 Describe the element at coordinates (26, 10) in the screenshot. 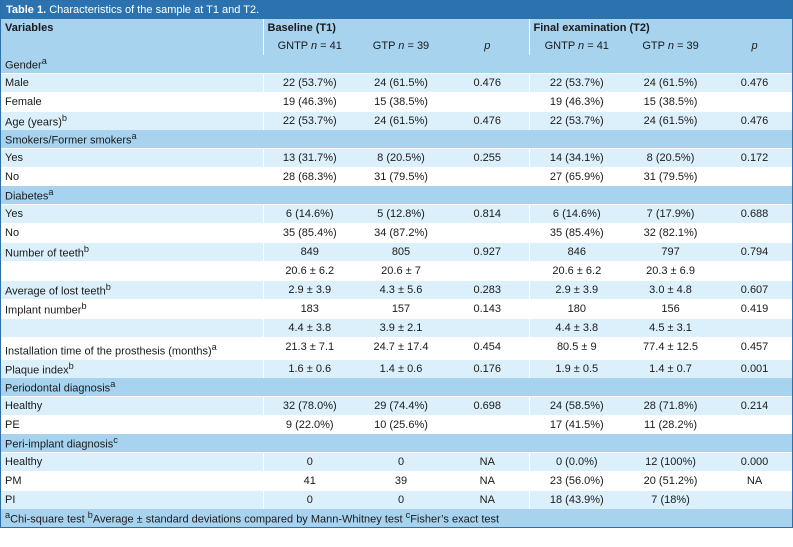

I see `caption-label: Table 1.` at that location.